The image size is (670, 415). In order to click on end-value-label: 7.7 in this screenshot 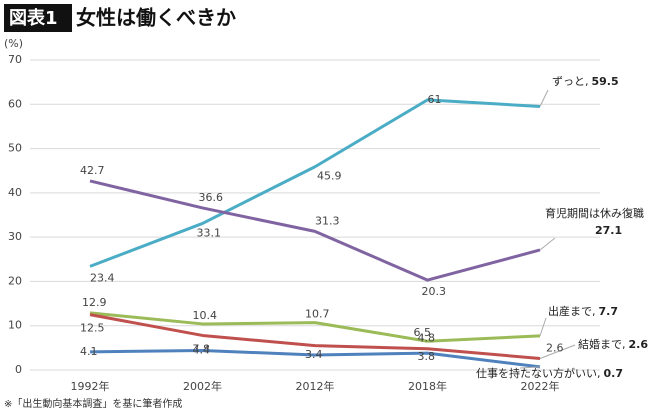, I will do `click(609, 311)`.